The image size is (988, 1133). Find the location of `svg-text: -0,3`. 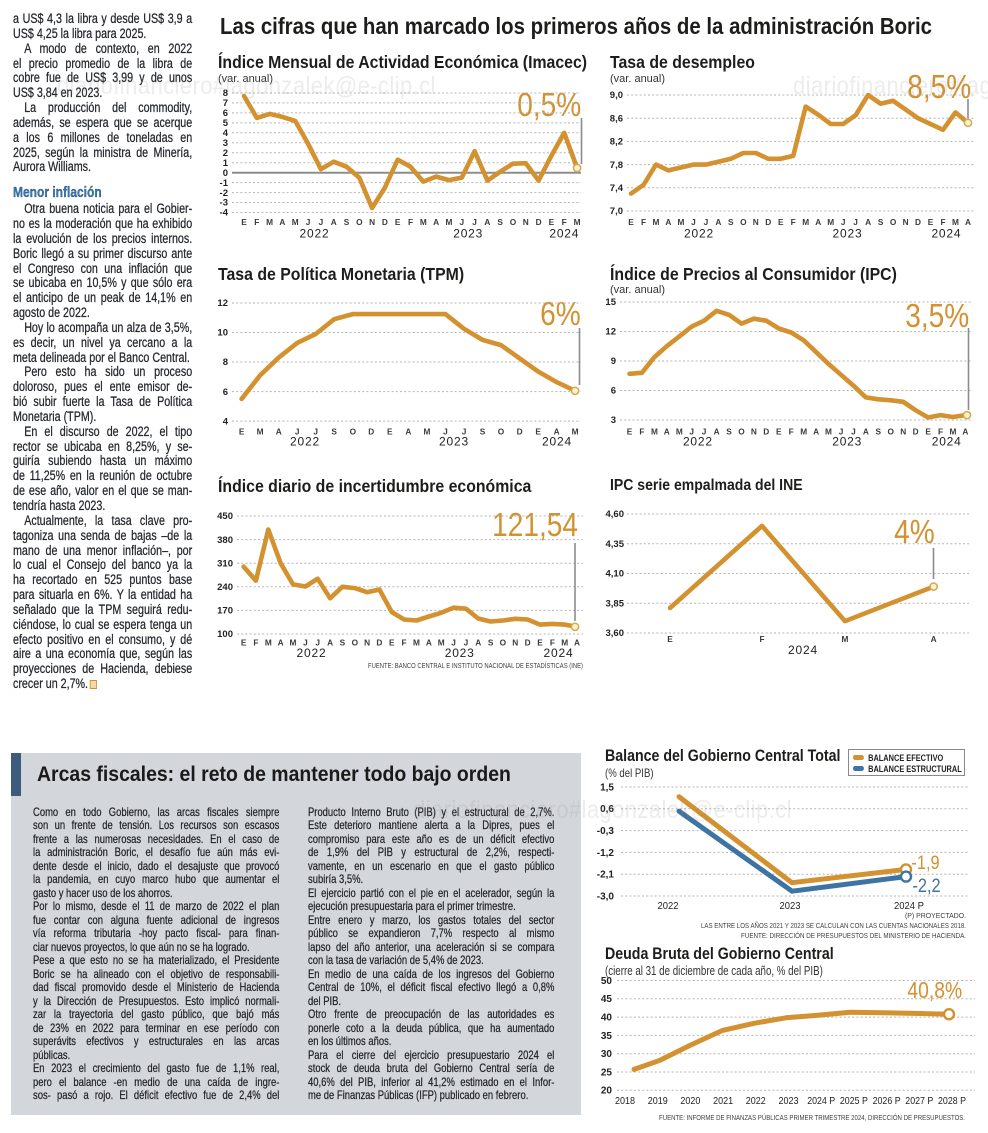

svg-text: -0,3 is located at coordinates (606, 831).